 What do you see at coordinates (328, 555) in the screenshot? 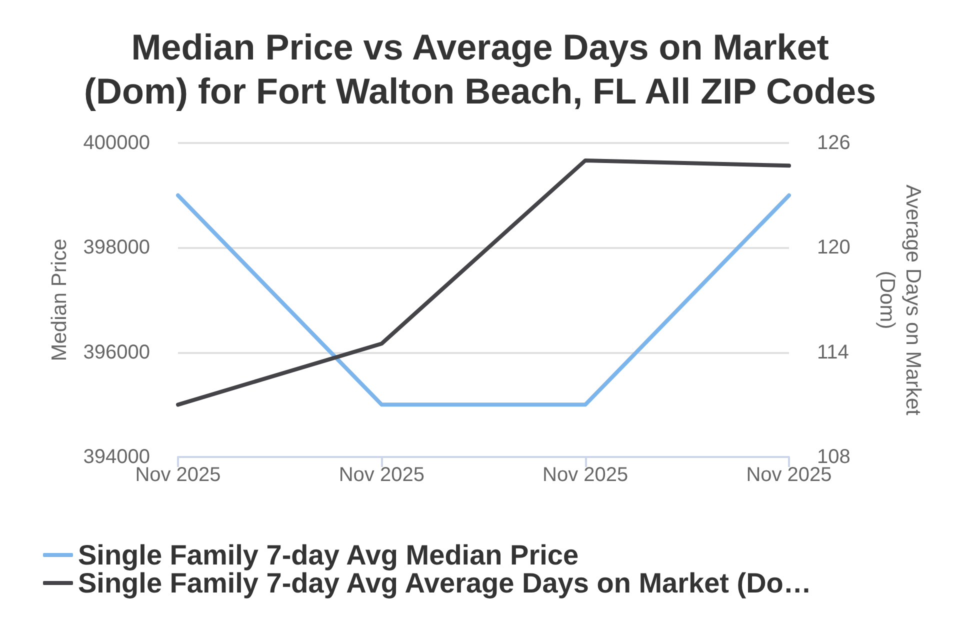
I see `legend-label: Single Family 7-day Avg Median Price` at bounding box center [328, 555].